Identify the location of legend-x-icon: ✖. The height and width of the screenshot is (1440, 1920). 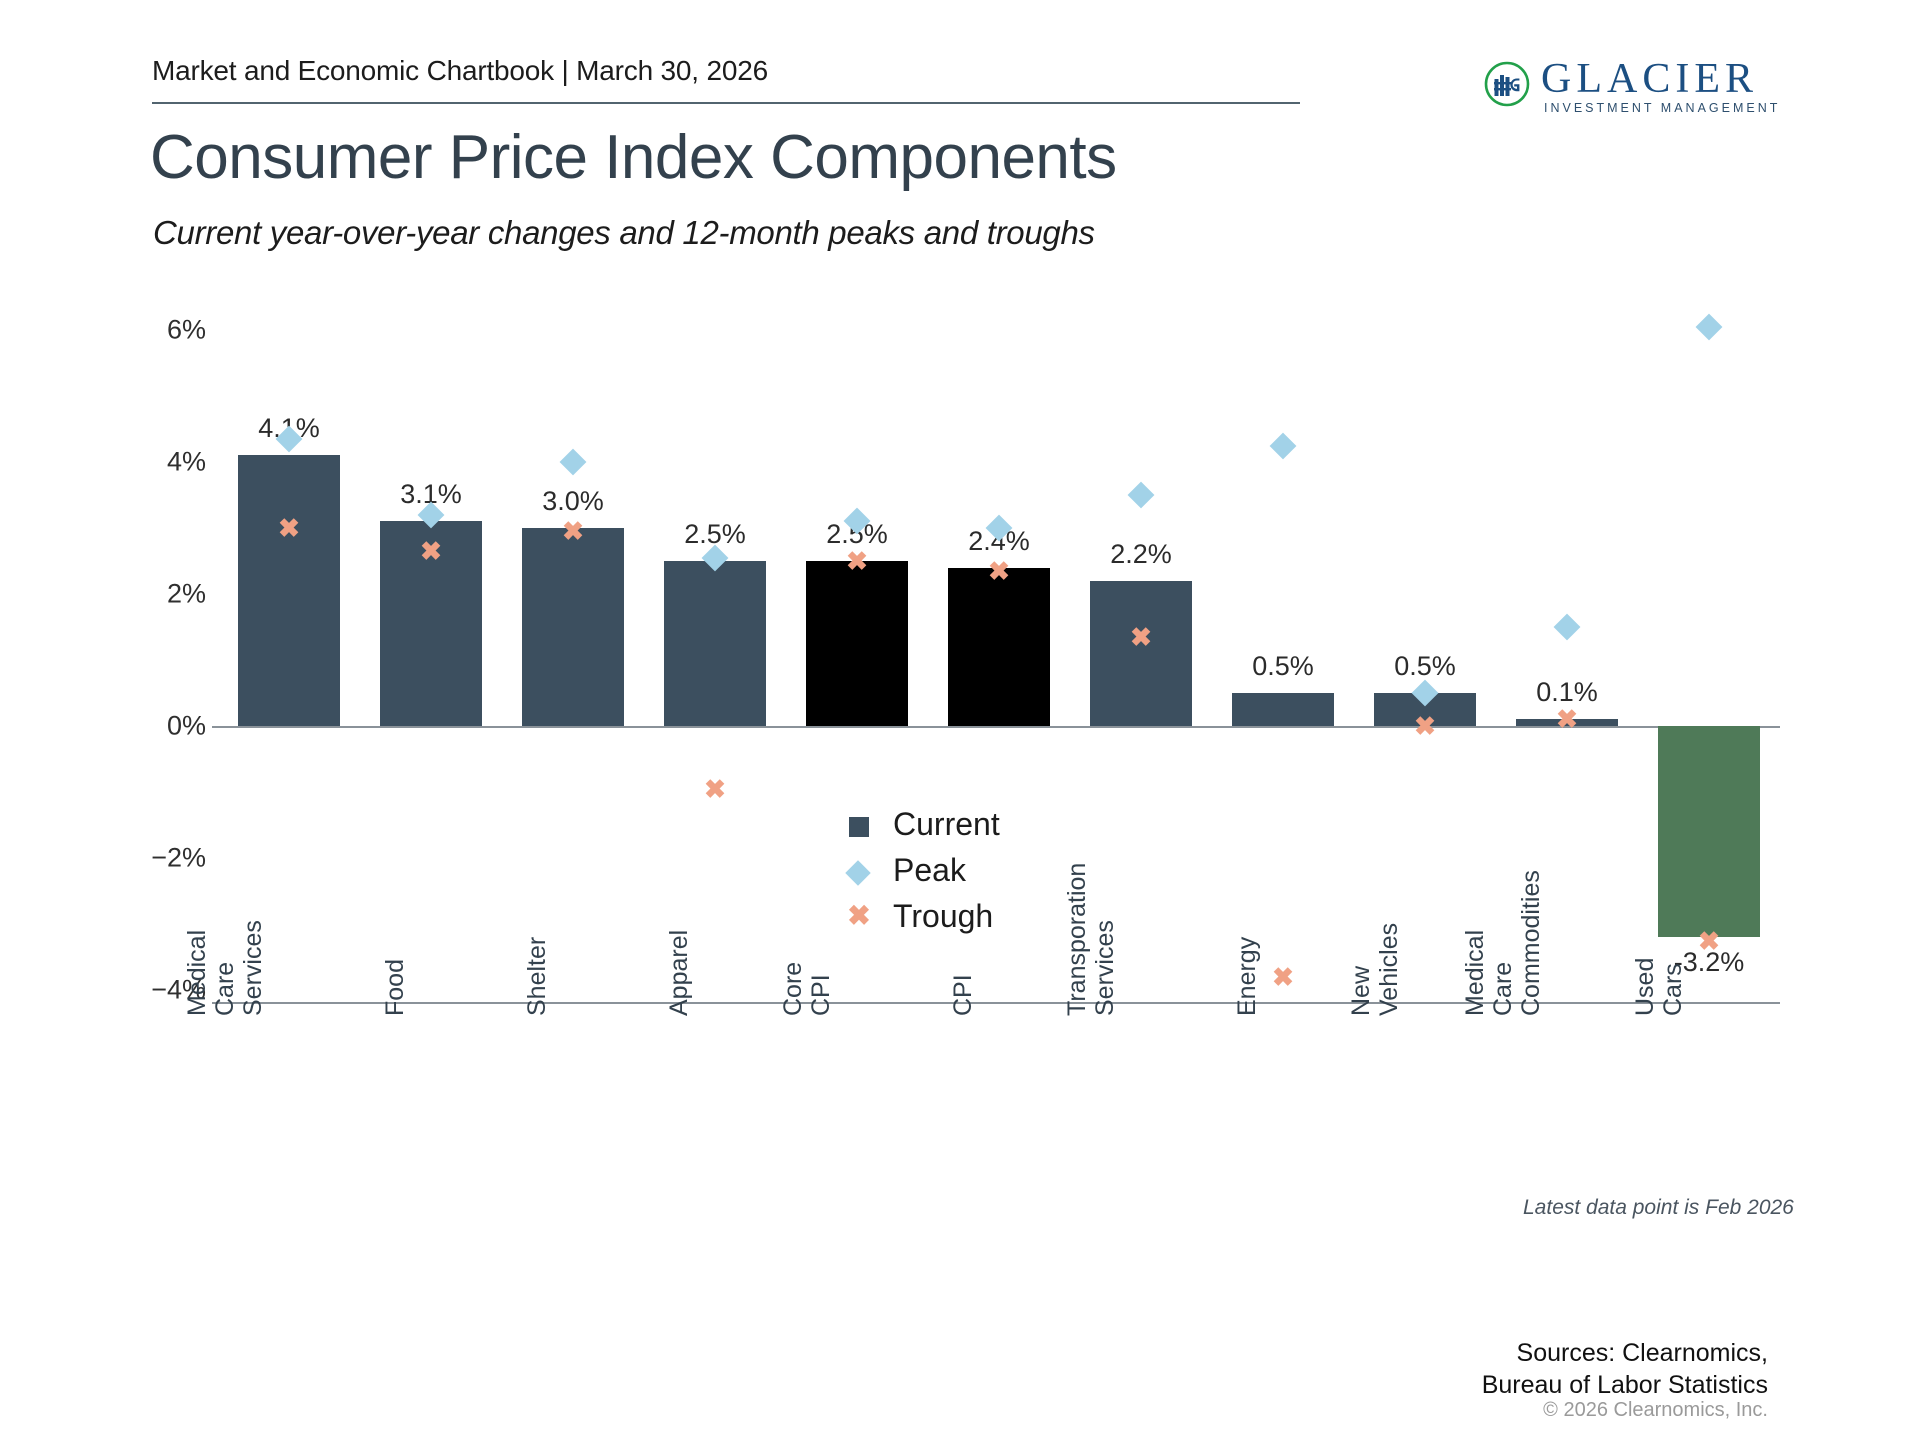
(859, 915).